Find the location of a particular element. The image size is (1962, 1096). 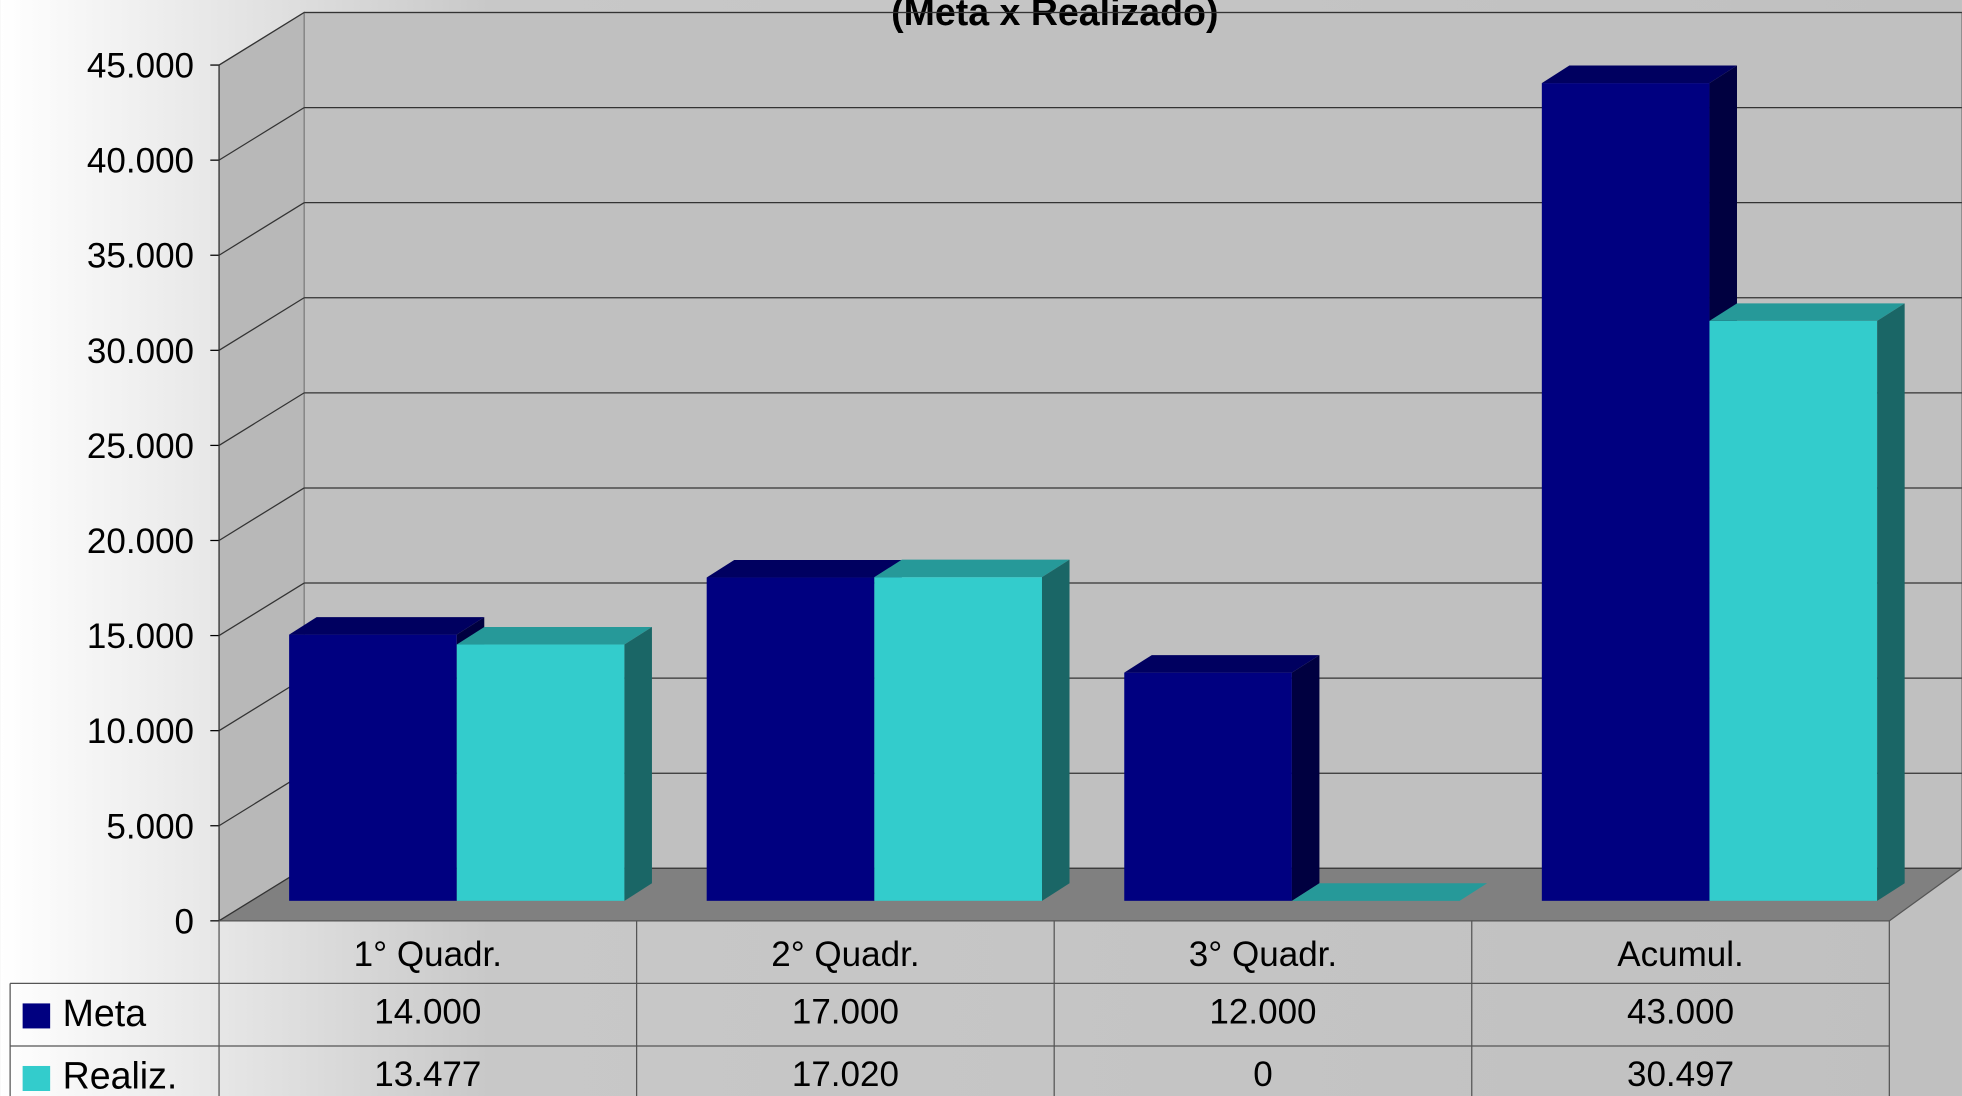

x-tick-label: 3° Quadr. is located at coordinates (1263, 954).